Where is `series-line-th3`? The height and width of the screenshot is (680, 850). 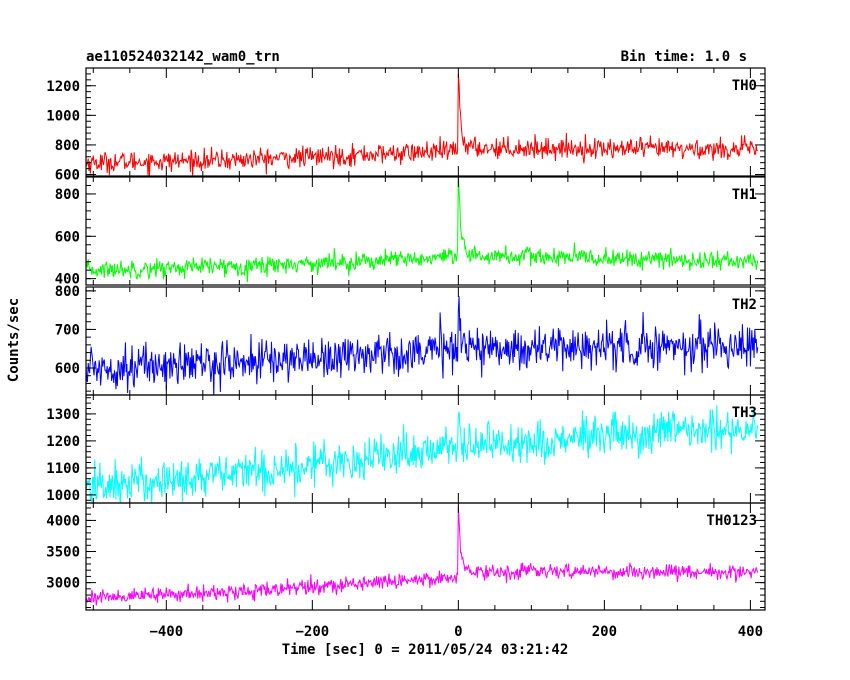
series-line-th3 is located at coordinates (422, 454).